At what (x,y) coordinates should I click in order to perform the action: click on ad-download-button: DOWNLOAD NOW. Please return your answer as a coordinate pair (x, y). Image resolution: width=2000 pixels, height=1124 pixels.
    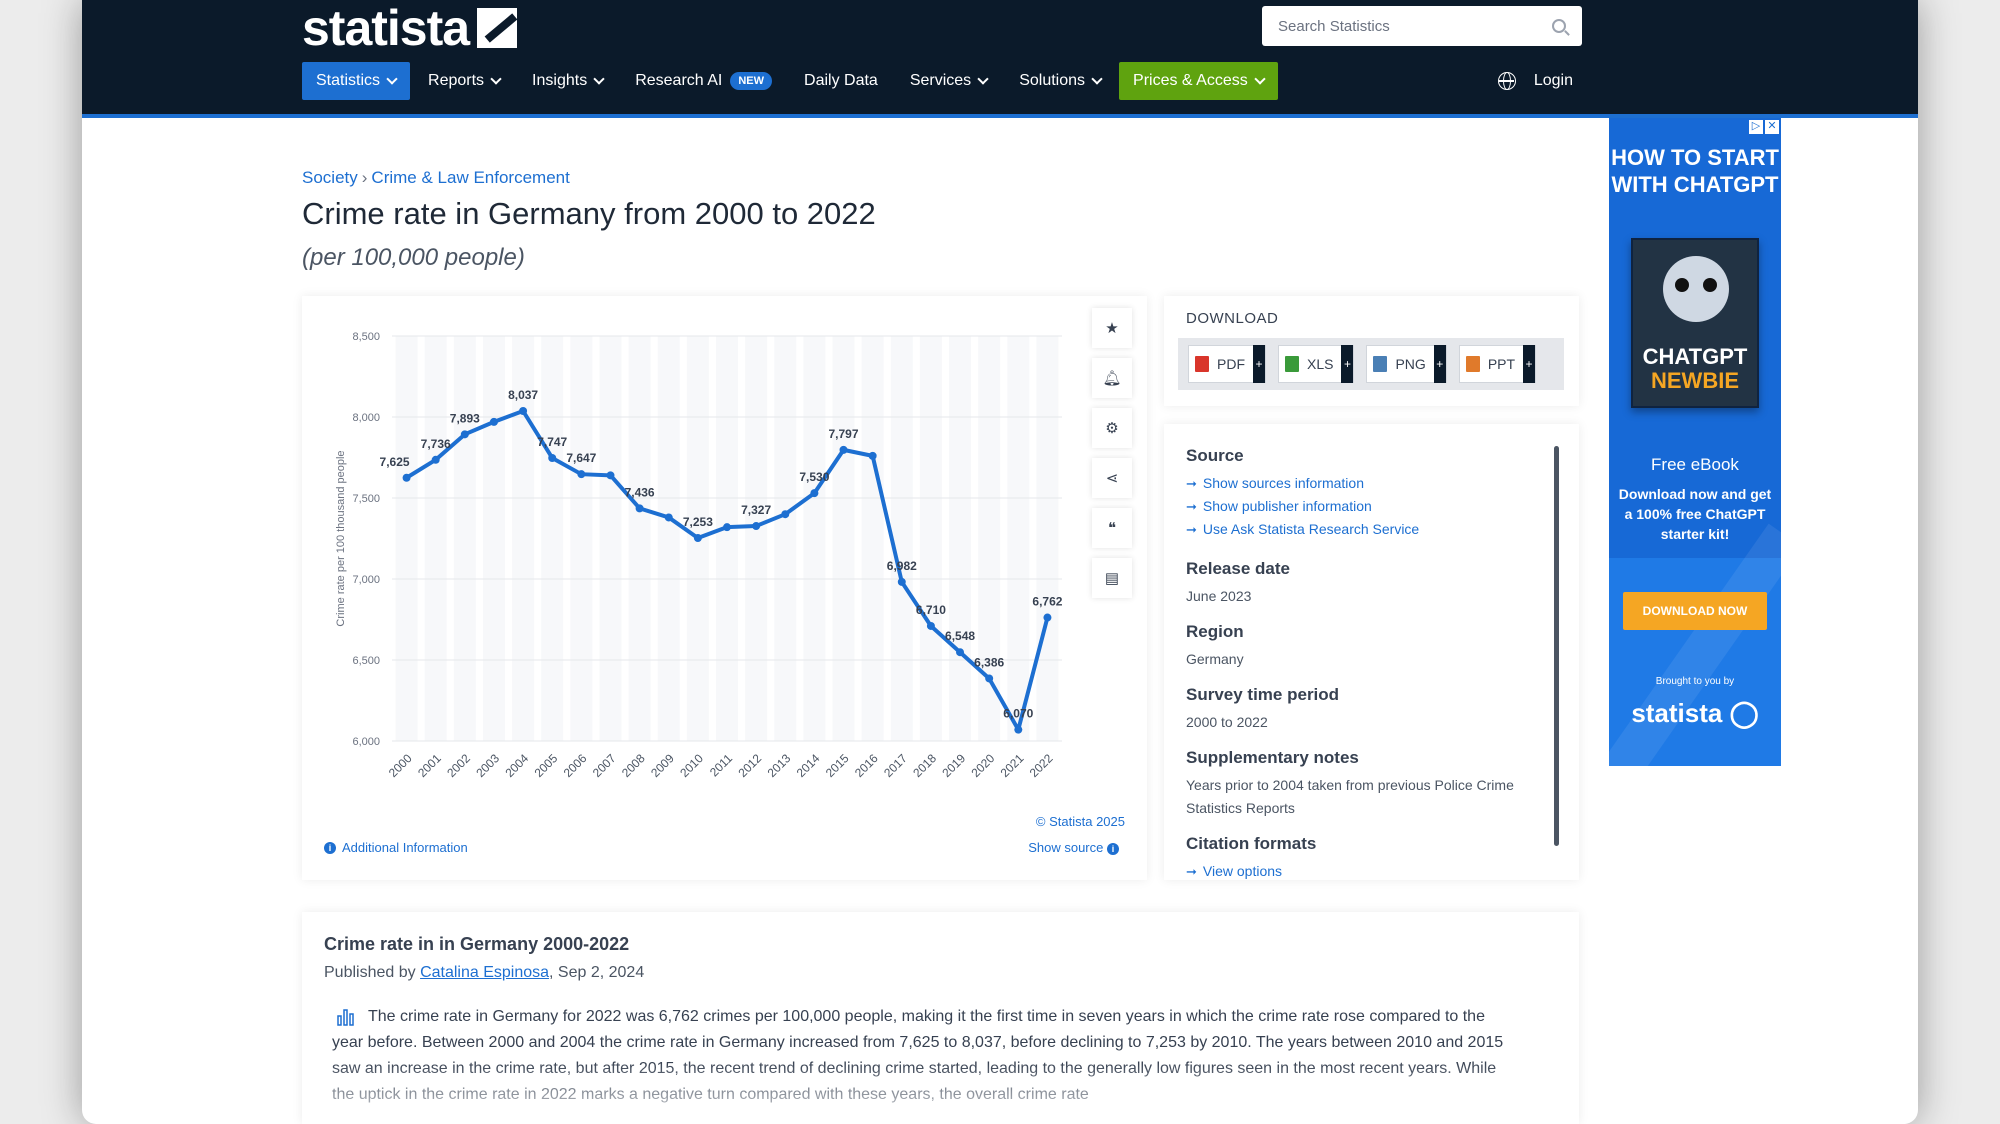
    Looking at the image, I should click on (1695, 611).